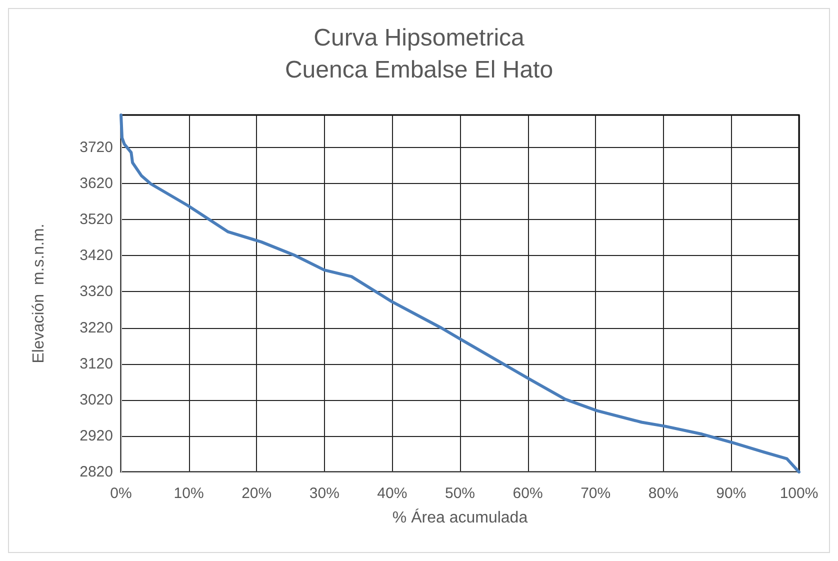 This screenshot has width=838, height=561. I want to click on y-tick-label: 3720, so click(96, 147).